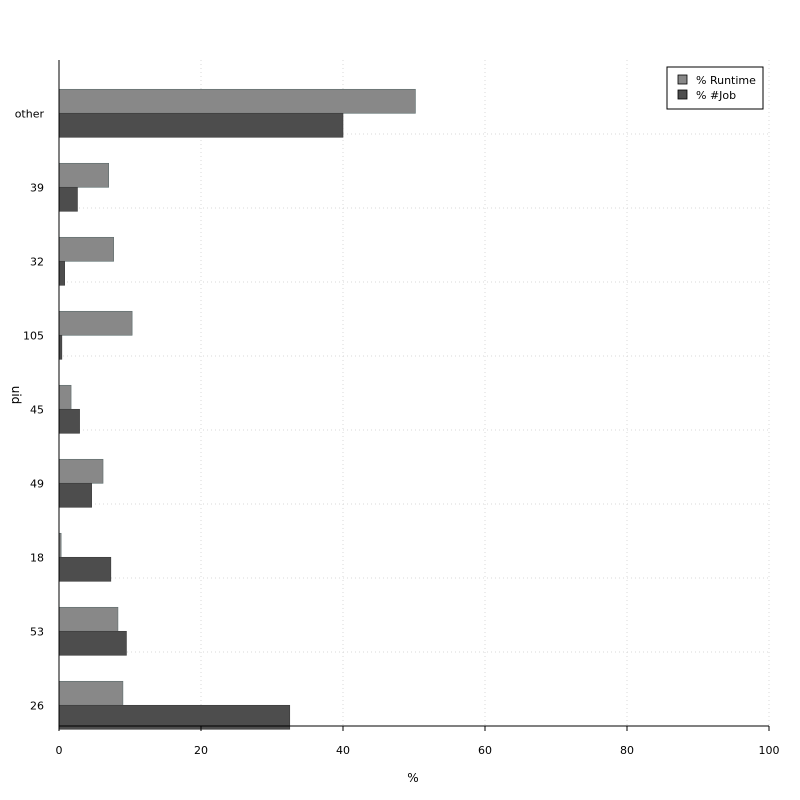 The width and height of the screenshot is (800, 800). I want to click on legend-box, so click(715, 88).